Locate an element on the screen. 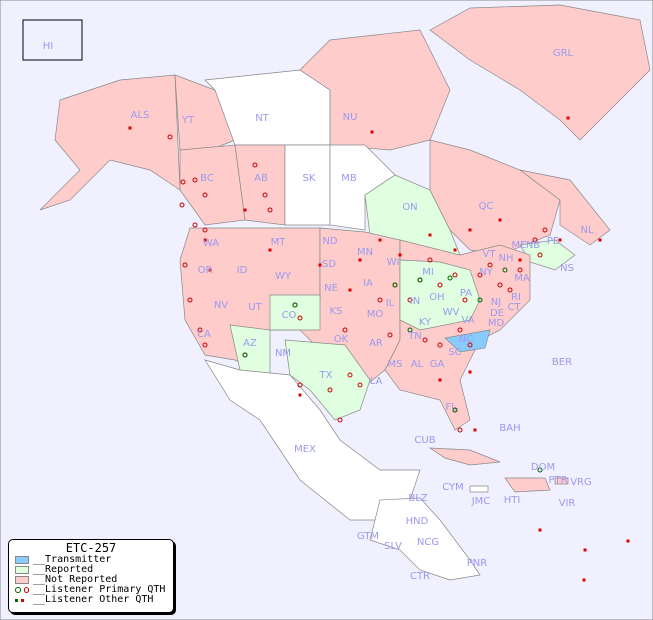  region-label-md: MD is located at coordinates (496, 323).